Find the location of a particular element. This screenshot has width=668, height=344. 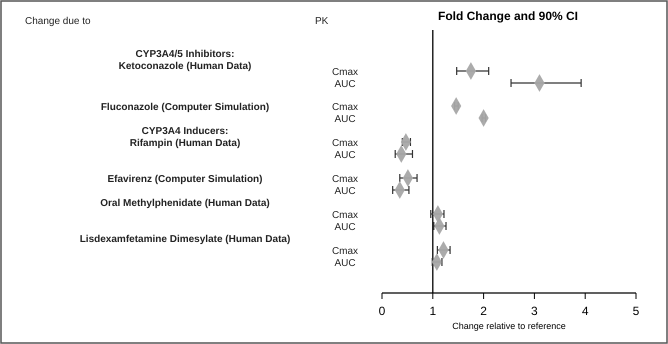

text: Rifampin (Human Data) is located at coordinates (185, 143).